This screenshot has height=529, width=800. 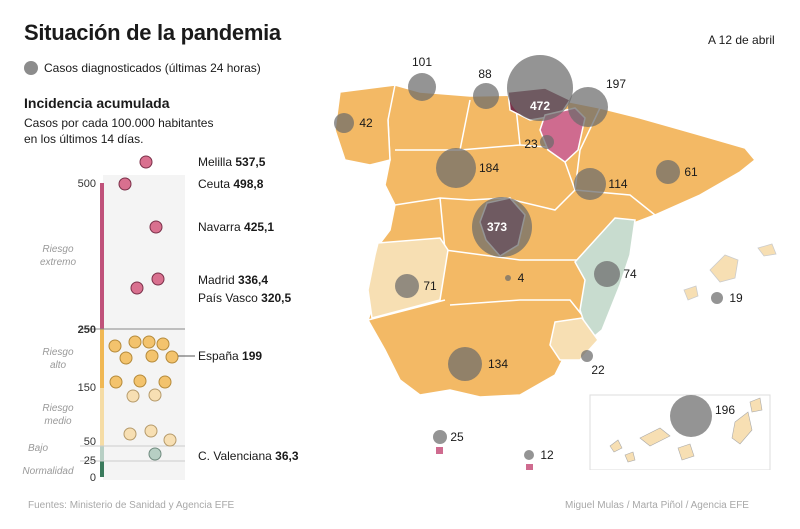 What do you see at coordinates (230, 356) in the screenshot?
I see `label-espana: España 199` at bounding box center [230, 356].